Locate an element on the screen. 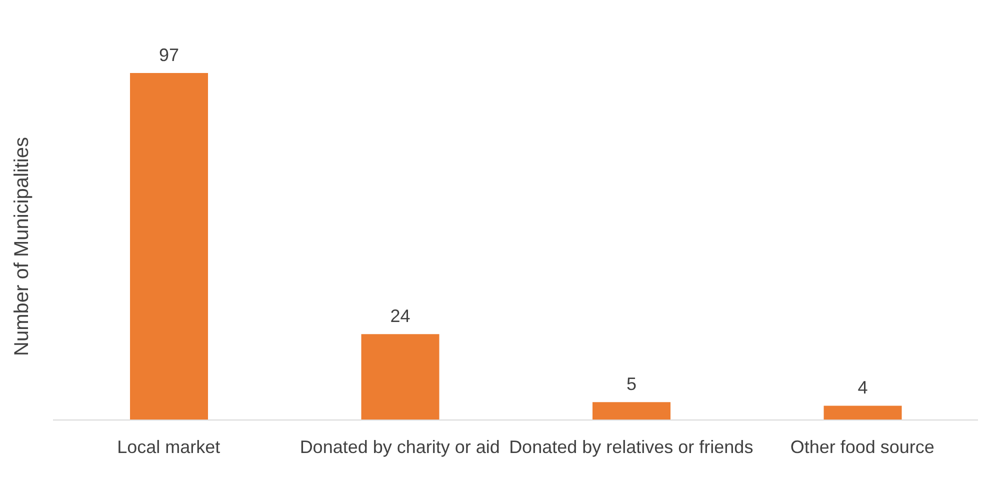 The height and width of the screenshot is (488, 986). x-tick-label: Other food source is located at coordinates (862, 446).